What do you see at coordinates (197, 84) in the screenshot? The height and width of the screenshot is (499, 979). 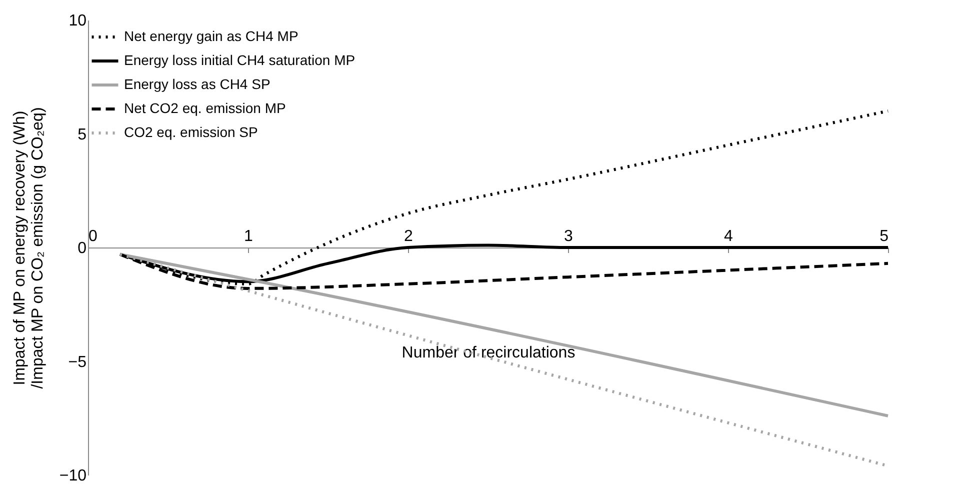 I see `legend-label: Energy loss as CH4 SP` at bounding box center [197, 84].